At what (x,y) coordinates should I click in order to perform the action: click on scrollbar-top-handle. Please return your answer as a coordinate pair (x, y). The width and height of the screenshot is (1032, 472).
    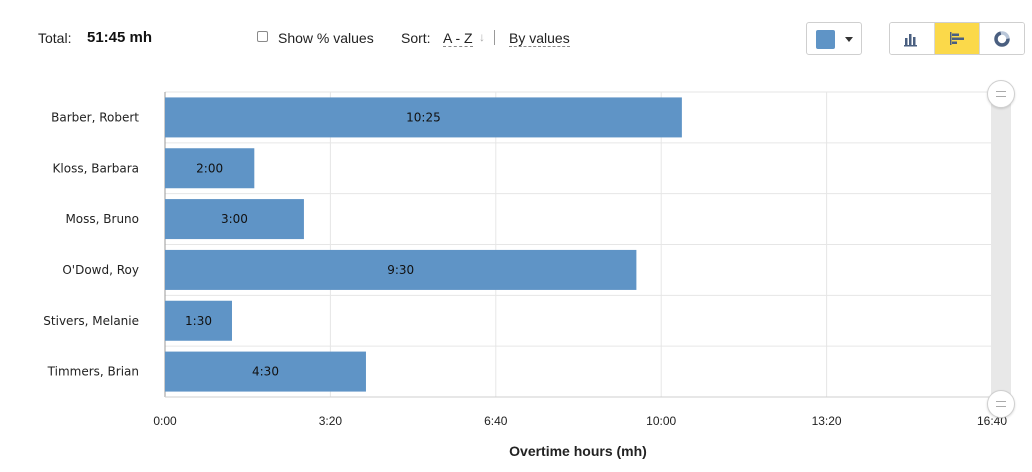
    Looking at the image, I should click on (1001, 94).